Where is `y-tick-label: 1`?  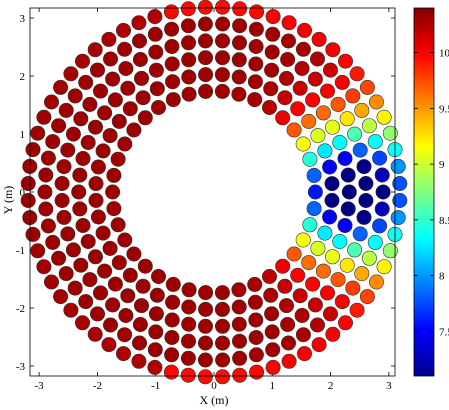 y-tick-label: 1 is located at coordinates (23, 135).